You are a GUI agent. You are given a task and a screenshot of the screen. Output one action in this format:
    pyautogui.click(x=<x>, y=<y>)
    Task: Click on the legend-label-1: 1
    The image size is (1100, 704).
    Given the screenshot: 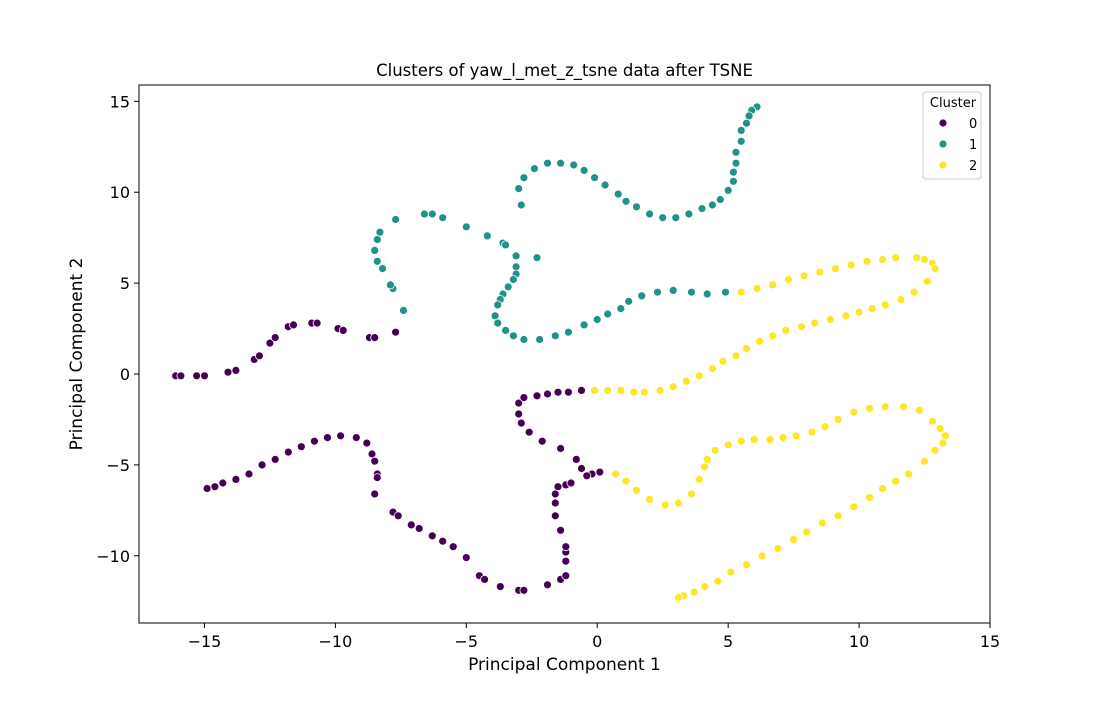 What is the action you would take?
    pyautogui.click(x=973, y=145)
    